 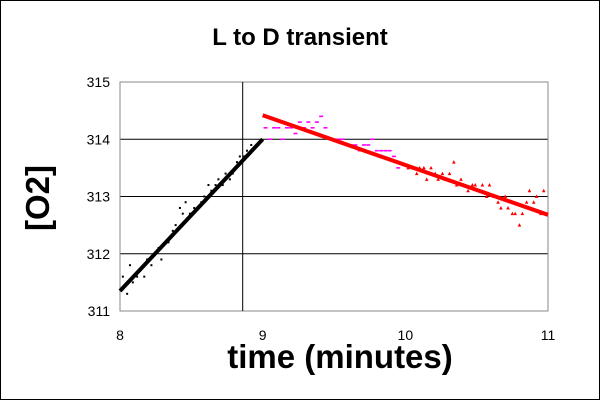 What do you see at coordinates (263, 335) in the screenshot?
I see `x-tick-label: 9` at bounding box center [263, 335].